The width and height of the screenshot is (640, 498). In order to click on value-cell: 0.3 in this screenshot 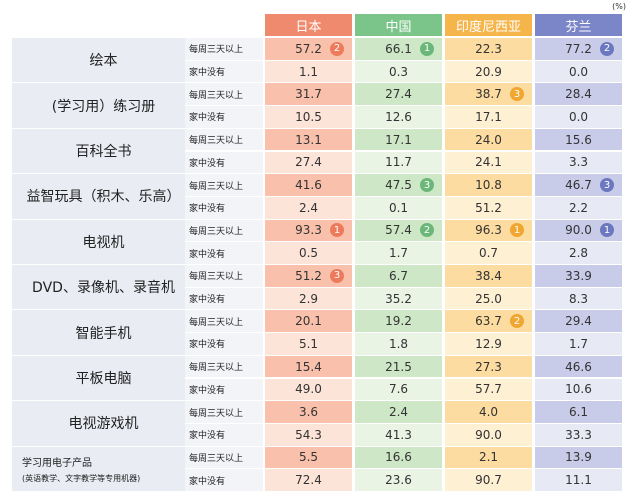, I will do `click(398, 71)`.